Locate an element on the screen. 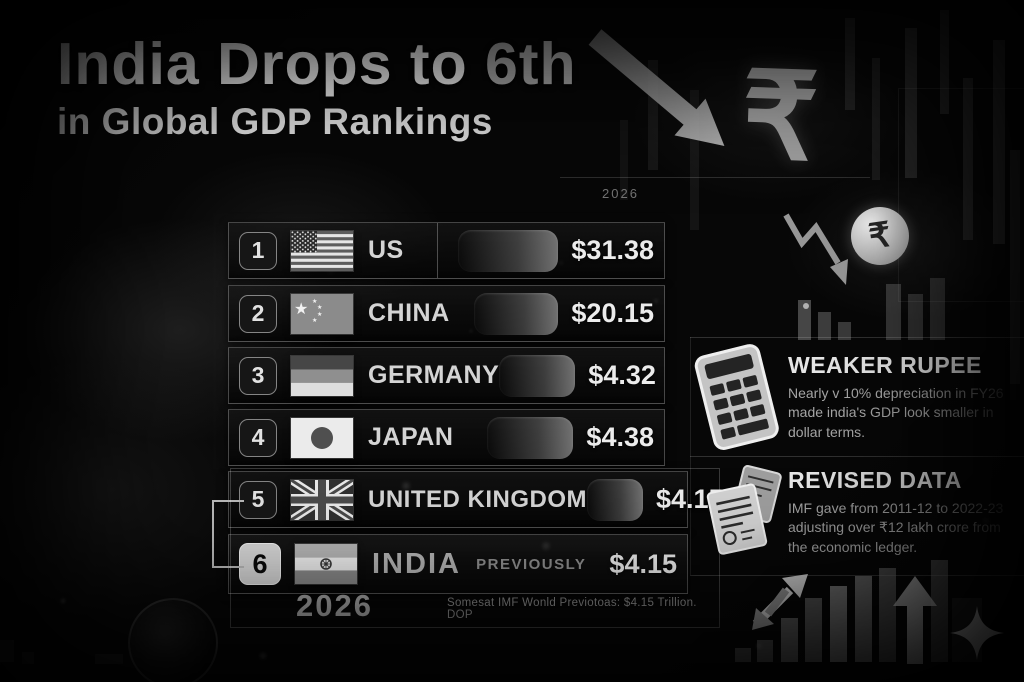  rupee-symbol: ₹ is located at coordinates (780, 117).